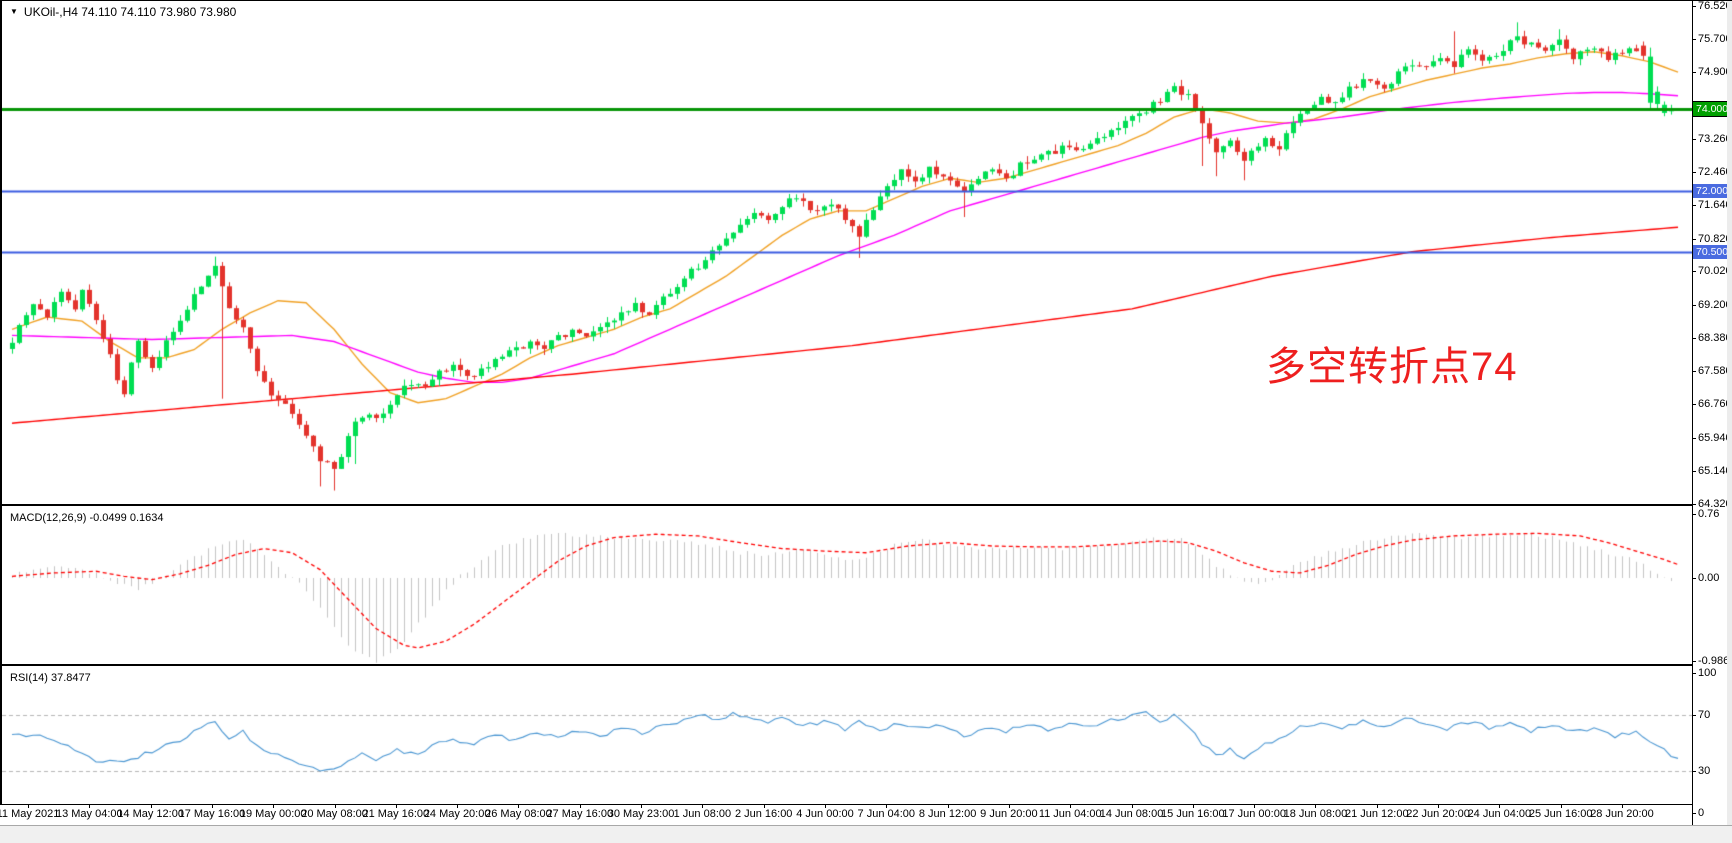  What do you see at coordinates (212, 814) in the screenshot?
I see `time-axis-label: 17 May 16:00` at bounding box center [212, 814].